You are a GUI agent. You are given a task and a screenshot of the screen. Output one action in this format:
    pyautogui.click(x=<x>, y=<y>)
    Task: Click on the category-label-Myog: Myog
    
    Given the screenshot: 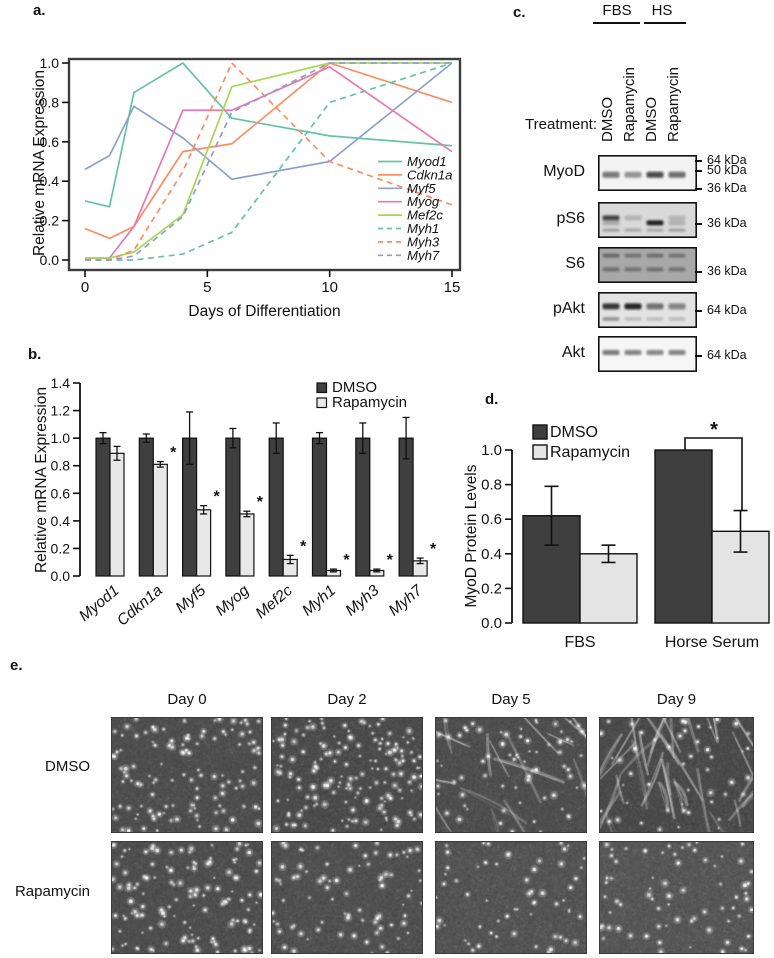 What is the action you would take?
    pyautogui.click(x=233, y=601)
    